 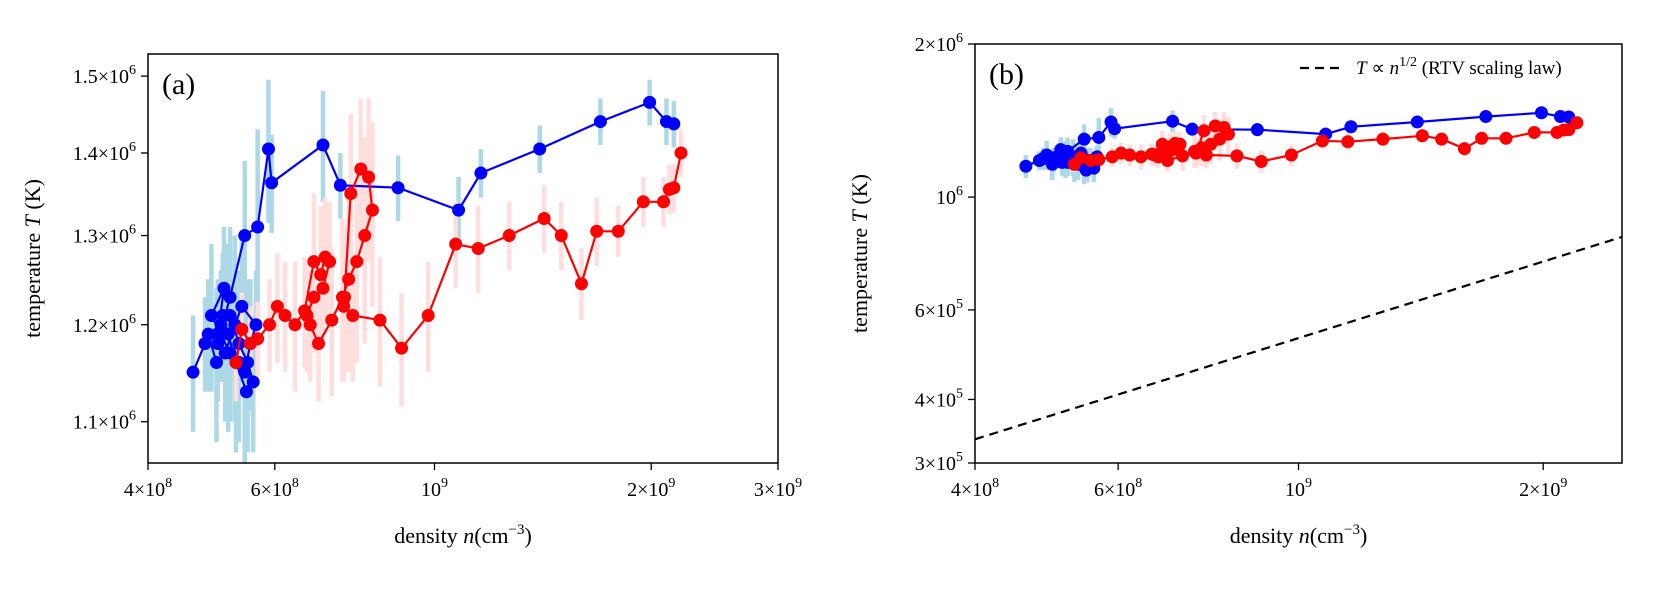 I want to click on tick-mantissa: 2×10, so click(x=1539, y=490).